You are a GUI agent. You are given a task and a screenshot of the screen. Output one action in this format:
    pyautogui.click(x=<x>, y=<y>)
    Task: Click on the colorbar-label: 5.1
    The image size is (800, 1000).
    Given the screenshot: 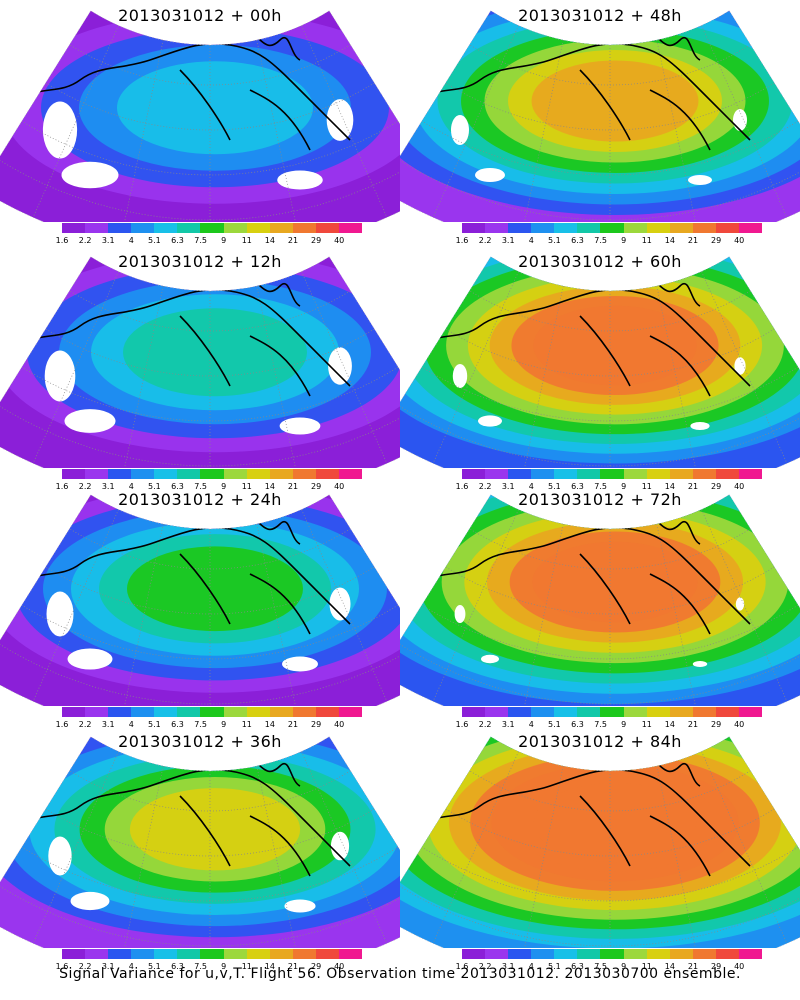 What is the action you would take?
    pyautogui.click(x=554, y=966)
    